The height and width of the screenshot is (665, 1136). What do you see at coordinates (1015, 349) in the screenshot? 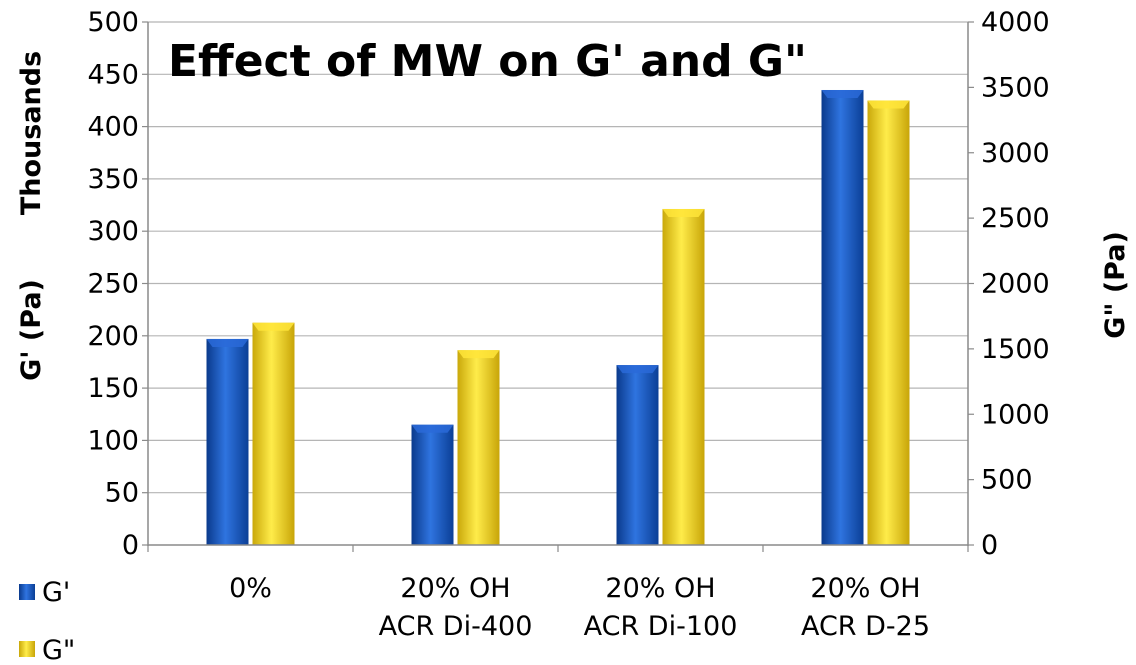
I see `right-tick-label: 1500` at bounding box center [1015, 349].